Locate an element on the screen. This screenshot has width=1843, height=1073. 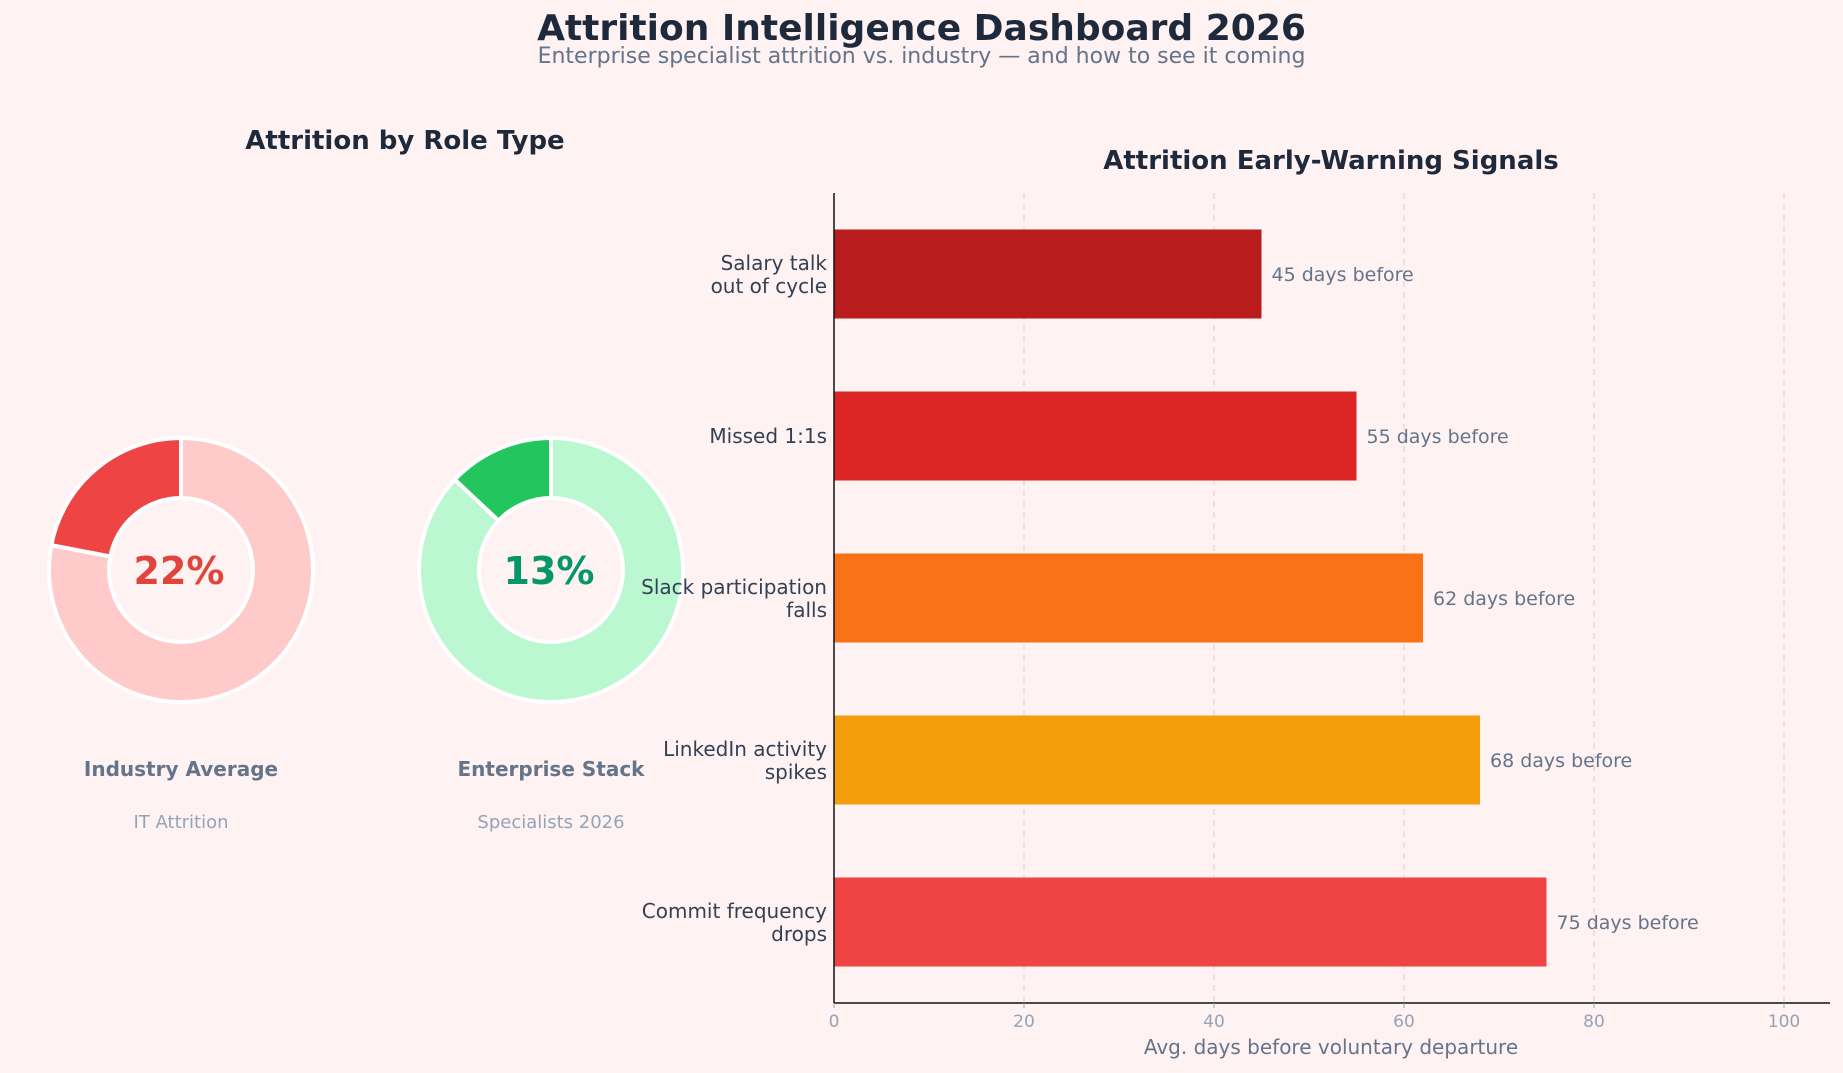
bar-row: 62 days before Slack participation falls is located at coordinates (1108, 598).